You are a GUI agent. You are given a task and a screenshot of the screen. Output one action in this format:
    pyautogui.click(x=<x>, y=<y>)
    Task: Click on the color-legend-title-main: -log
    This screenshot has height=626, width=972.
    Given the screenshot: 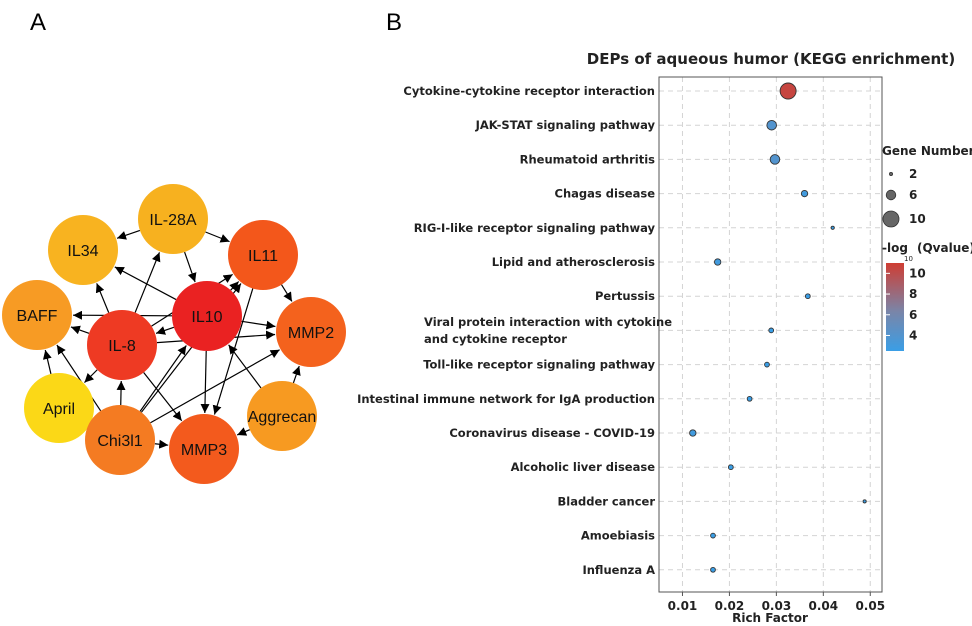 What is the action you would take?
    pyautogui.click(x=895, y=248)
    